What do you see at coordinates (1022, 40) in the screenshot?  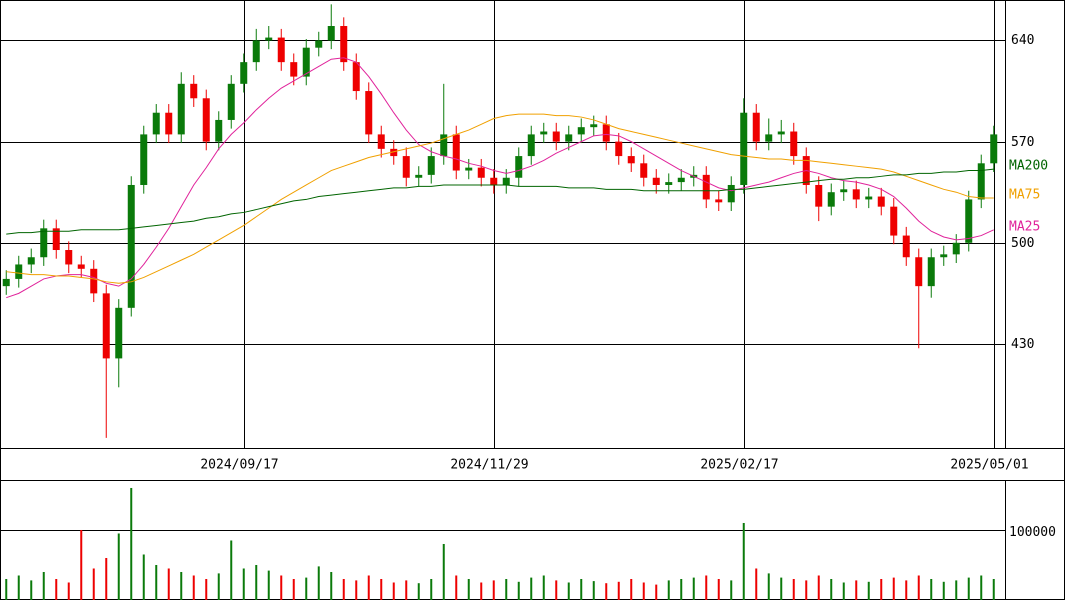 I see `y-tick-label: 640` at bounding box center [1022, 40].